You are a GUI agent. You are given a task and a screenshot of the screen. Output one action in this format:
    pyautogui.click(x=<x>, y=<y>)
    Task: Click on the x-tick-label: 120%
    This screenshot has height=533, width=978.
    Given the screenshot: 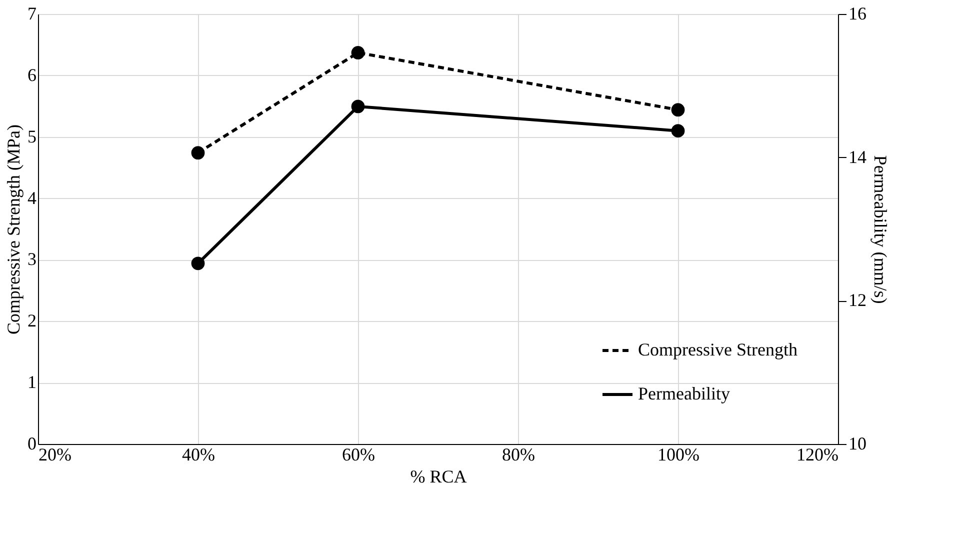 What is the action you would take?
    pyautogui.click(x=817, y=454)
    